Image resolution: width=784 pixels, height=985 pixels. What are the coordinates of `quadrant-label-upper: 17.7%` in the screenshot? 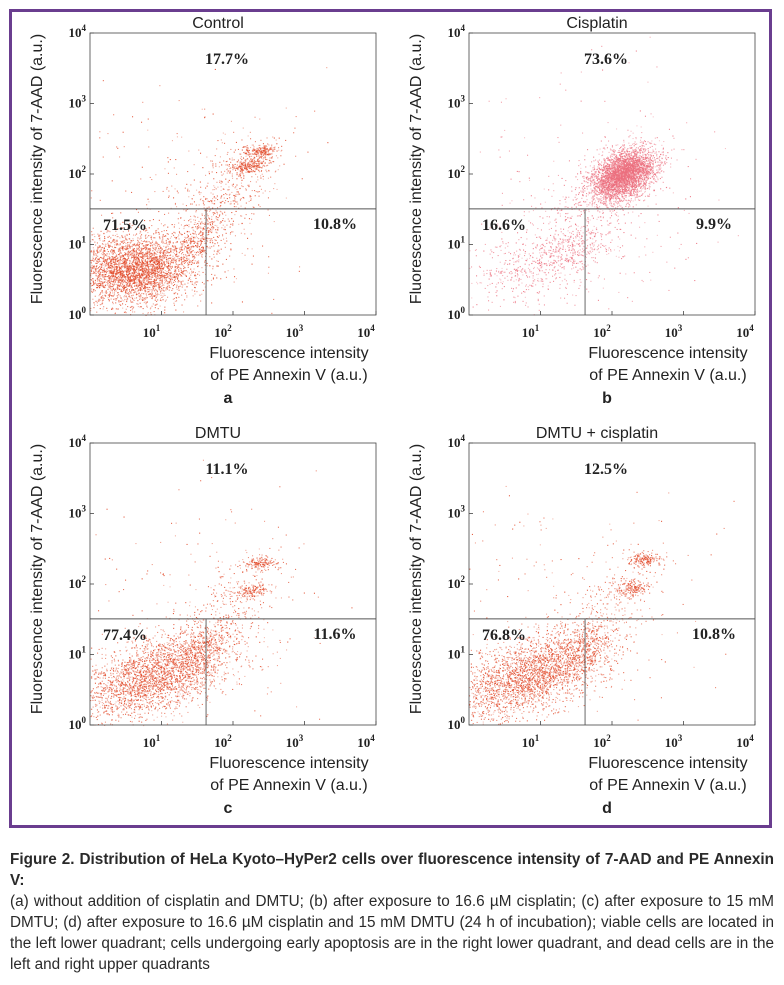 It's located at (227, 59).